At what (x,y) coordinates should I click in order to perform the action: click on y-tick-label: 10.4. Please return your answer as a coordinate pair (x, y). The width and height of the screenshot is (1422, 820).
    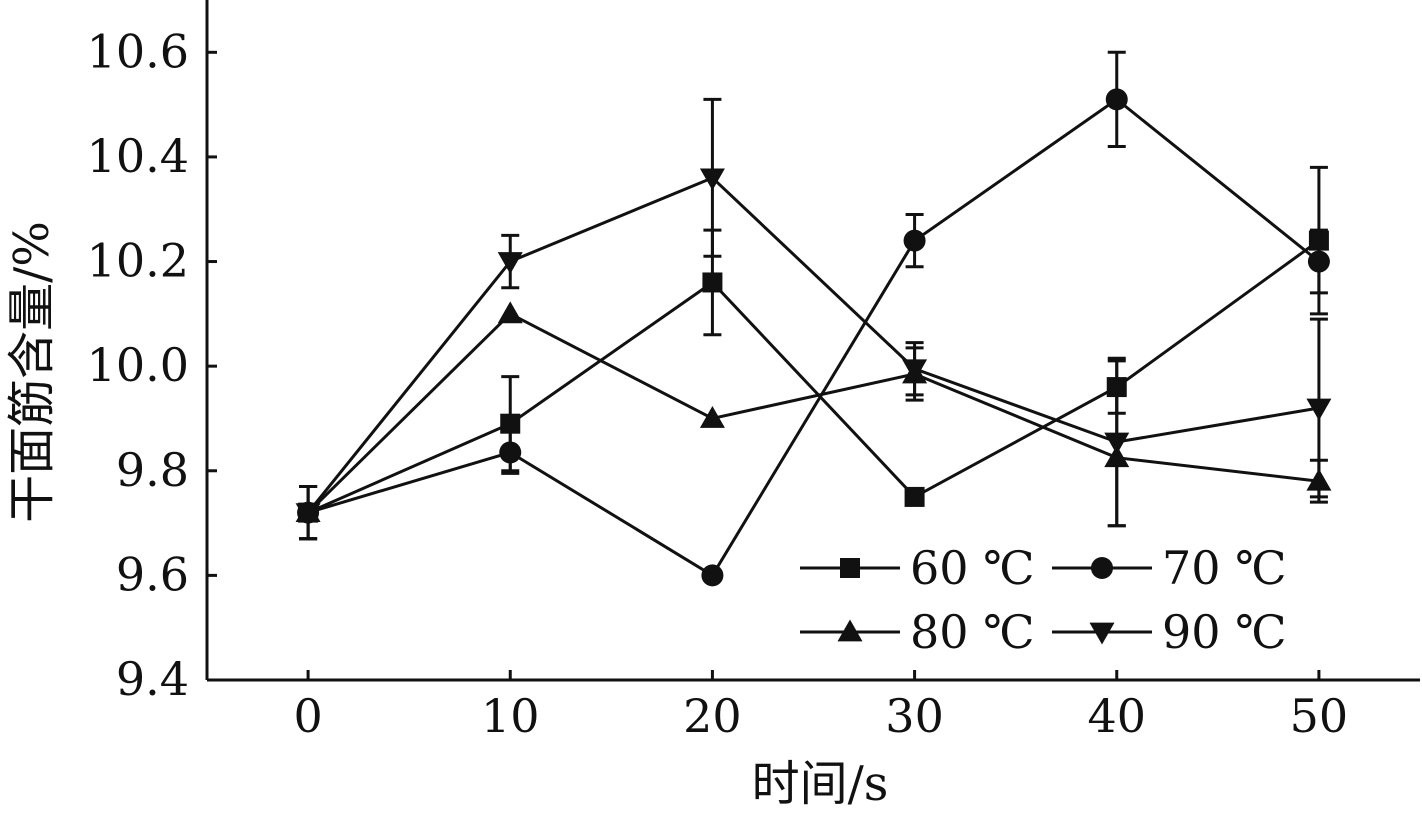
    Looking at the image, I should click on (138, 156).